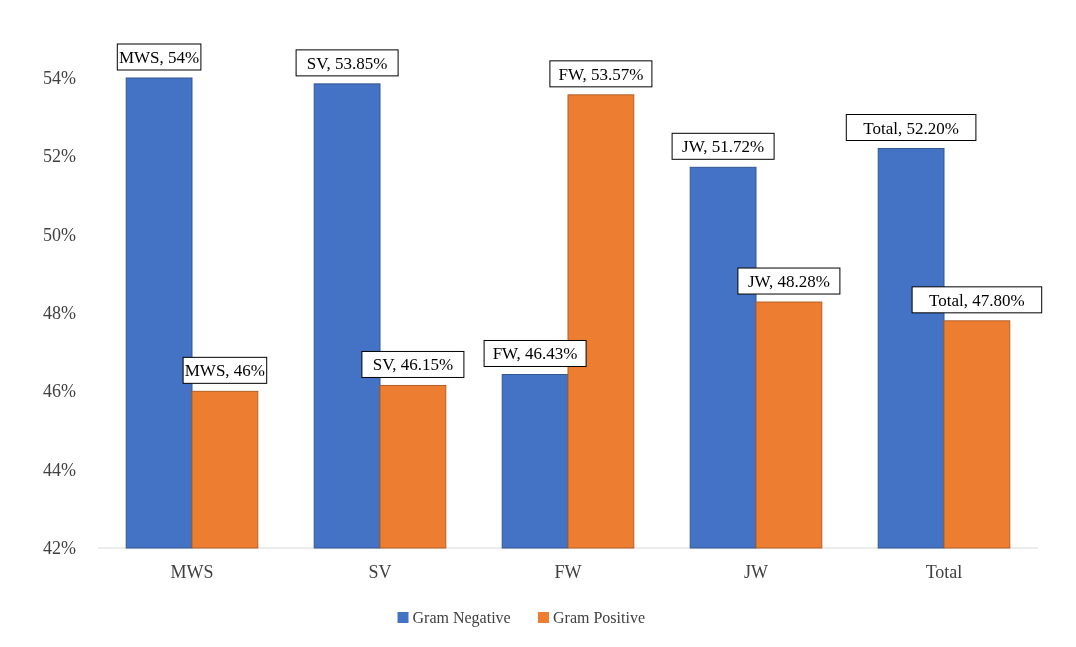  I want to click on x-tick-label: Total, so click(944, 572).